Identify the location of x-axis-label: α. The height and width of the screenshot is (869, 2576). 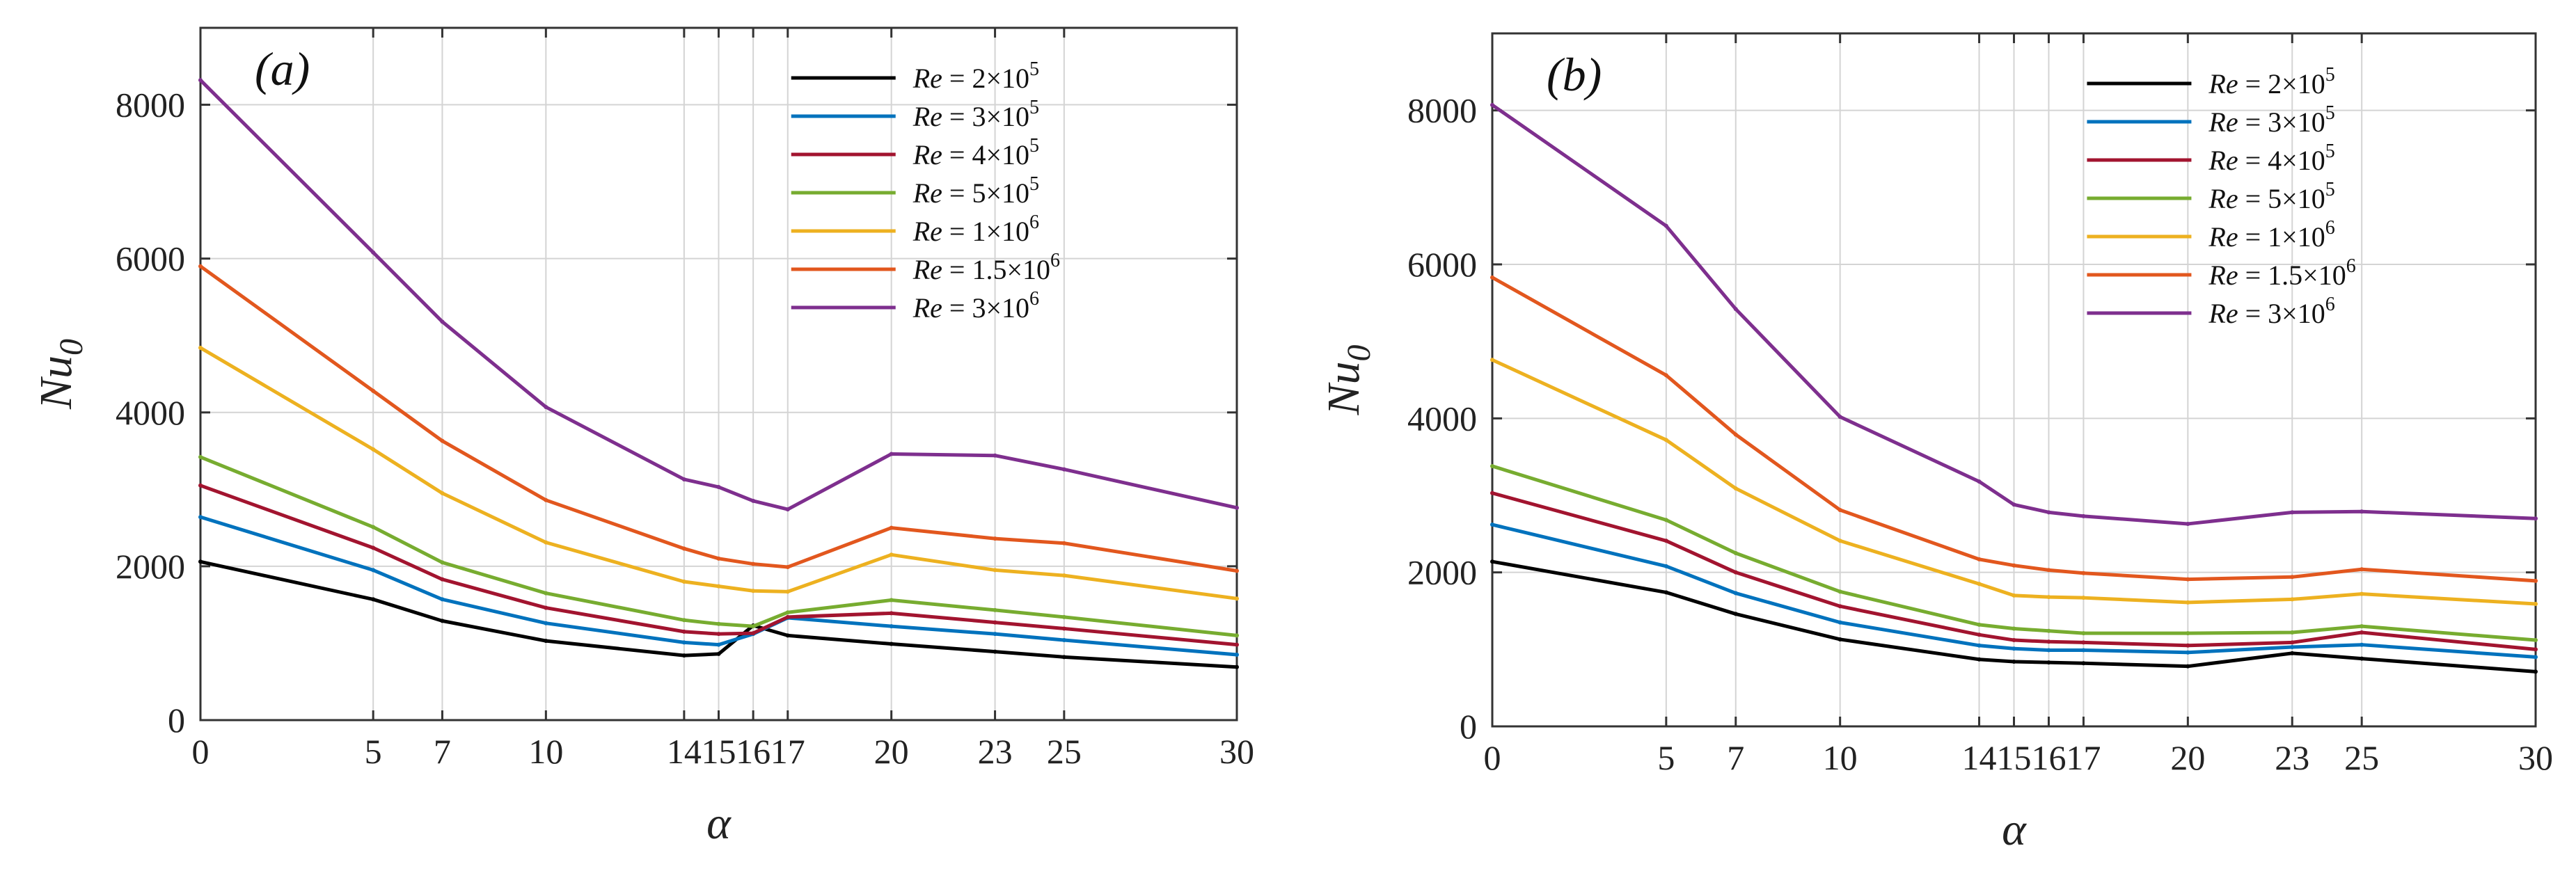
(719, 823).